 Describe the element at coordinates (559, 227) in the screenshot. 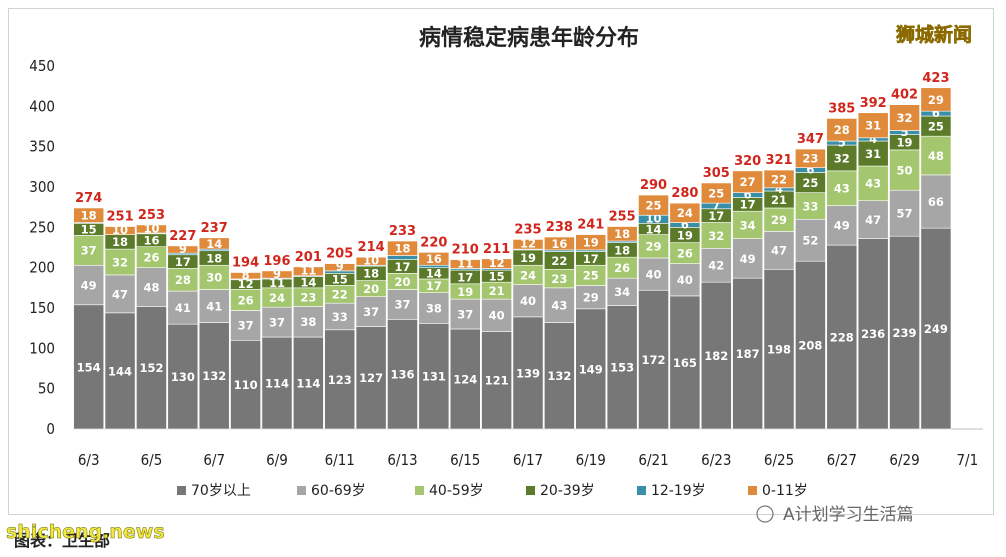

I see `total-label: 238` at that location.